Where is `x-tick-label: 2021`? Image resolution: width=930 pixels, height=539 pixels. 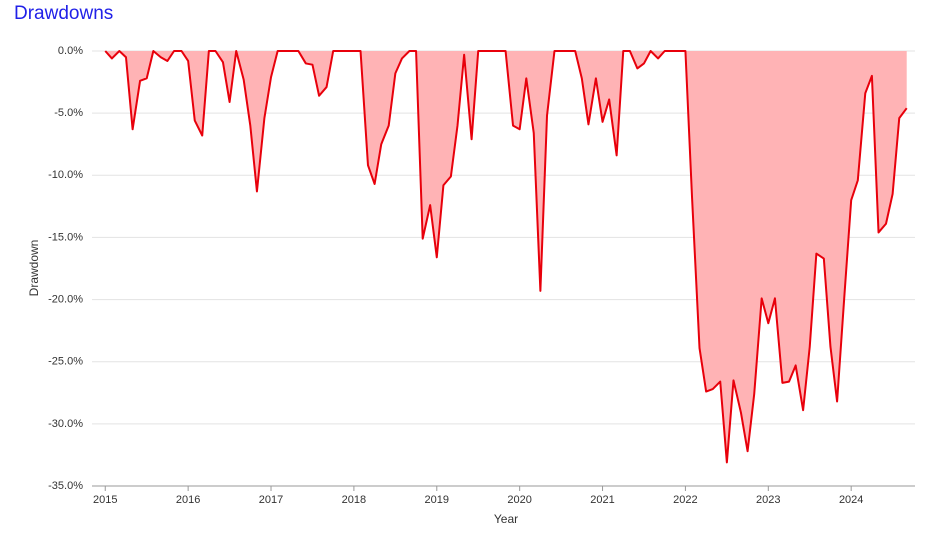 x-tick-label: 2021 is located at coordinates (602, 500).